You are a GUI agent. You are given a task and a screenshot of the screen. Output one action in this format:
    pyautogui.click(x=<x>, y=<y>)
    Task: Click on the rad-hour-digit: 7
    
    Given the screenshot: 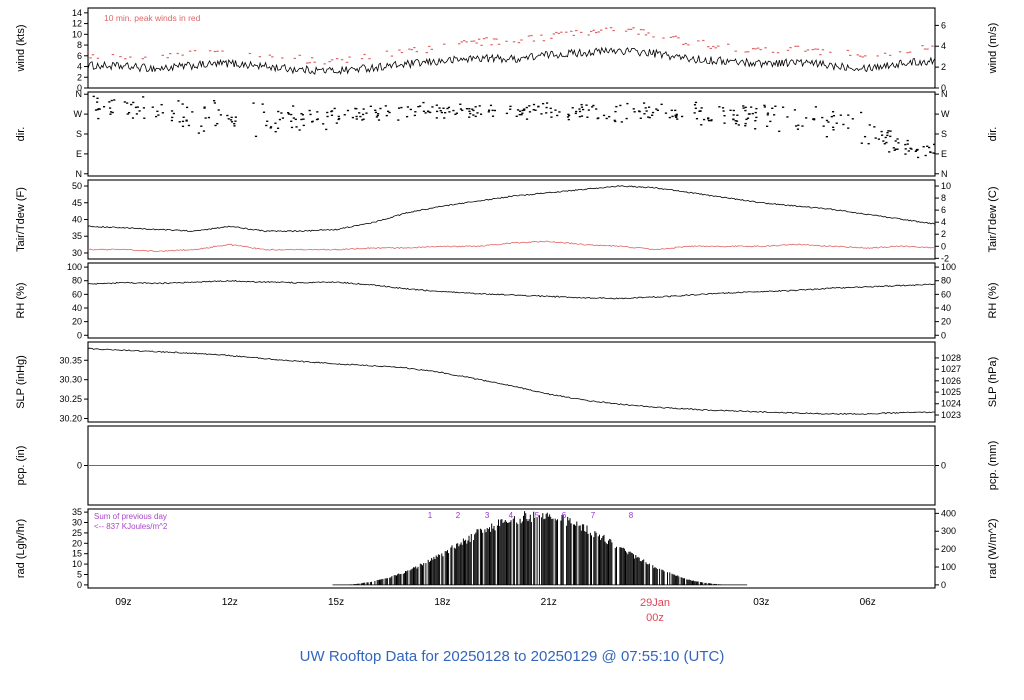 What is the action you would take?
    pyautogui.click(x=593, y=515)
    